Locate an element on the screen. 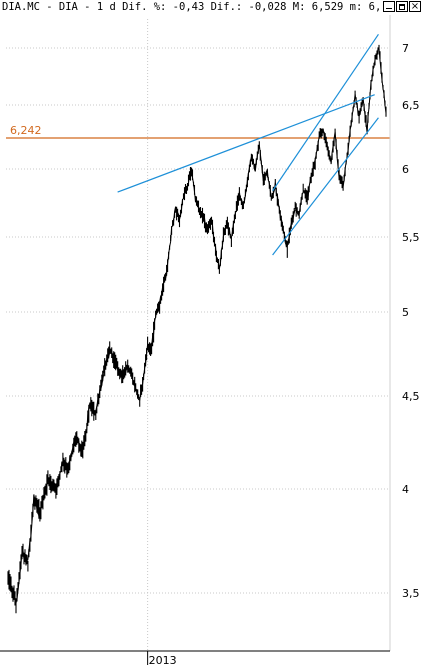 The width and height of the screenshot is (422, 665). y-tick-label: 4,5 is located at coordinates (411, 396).